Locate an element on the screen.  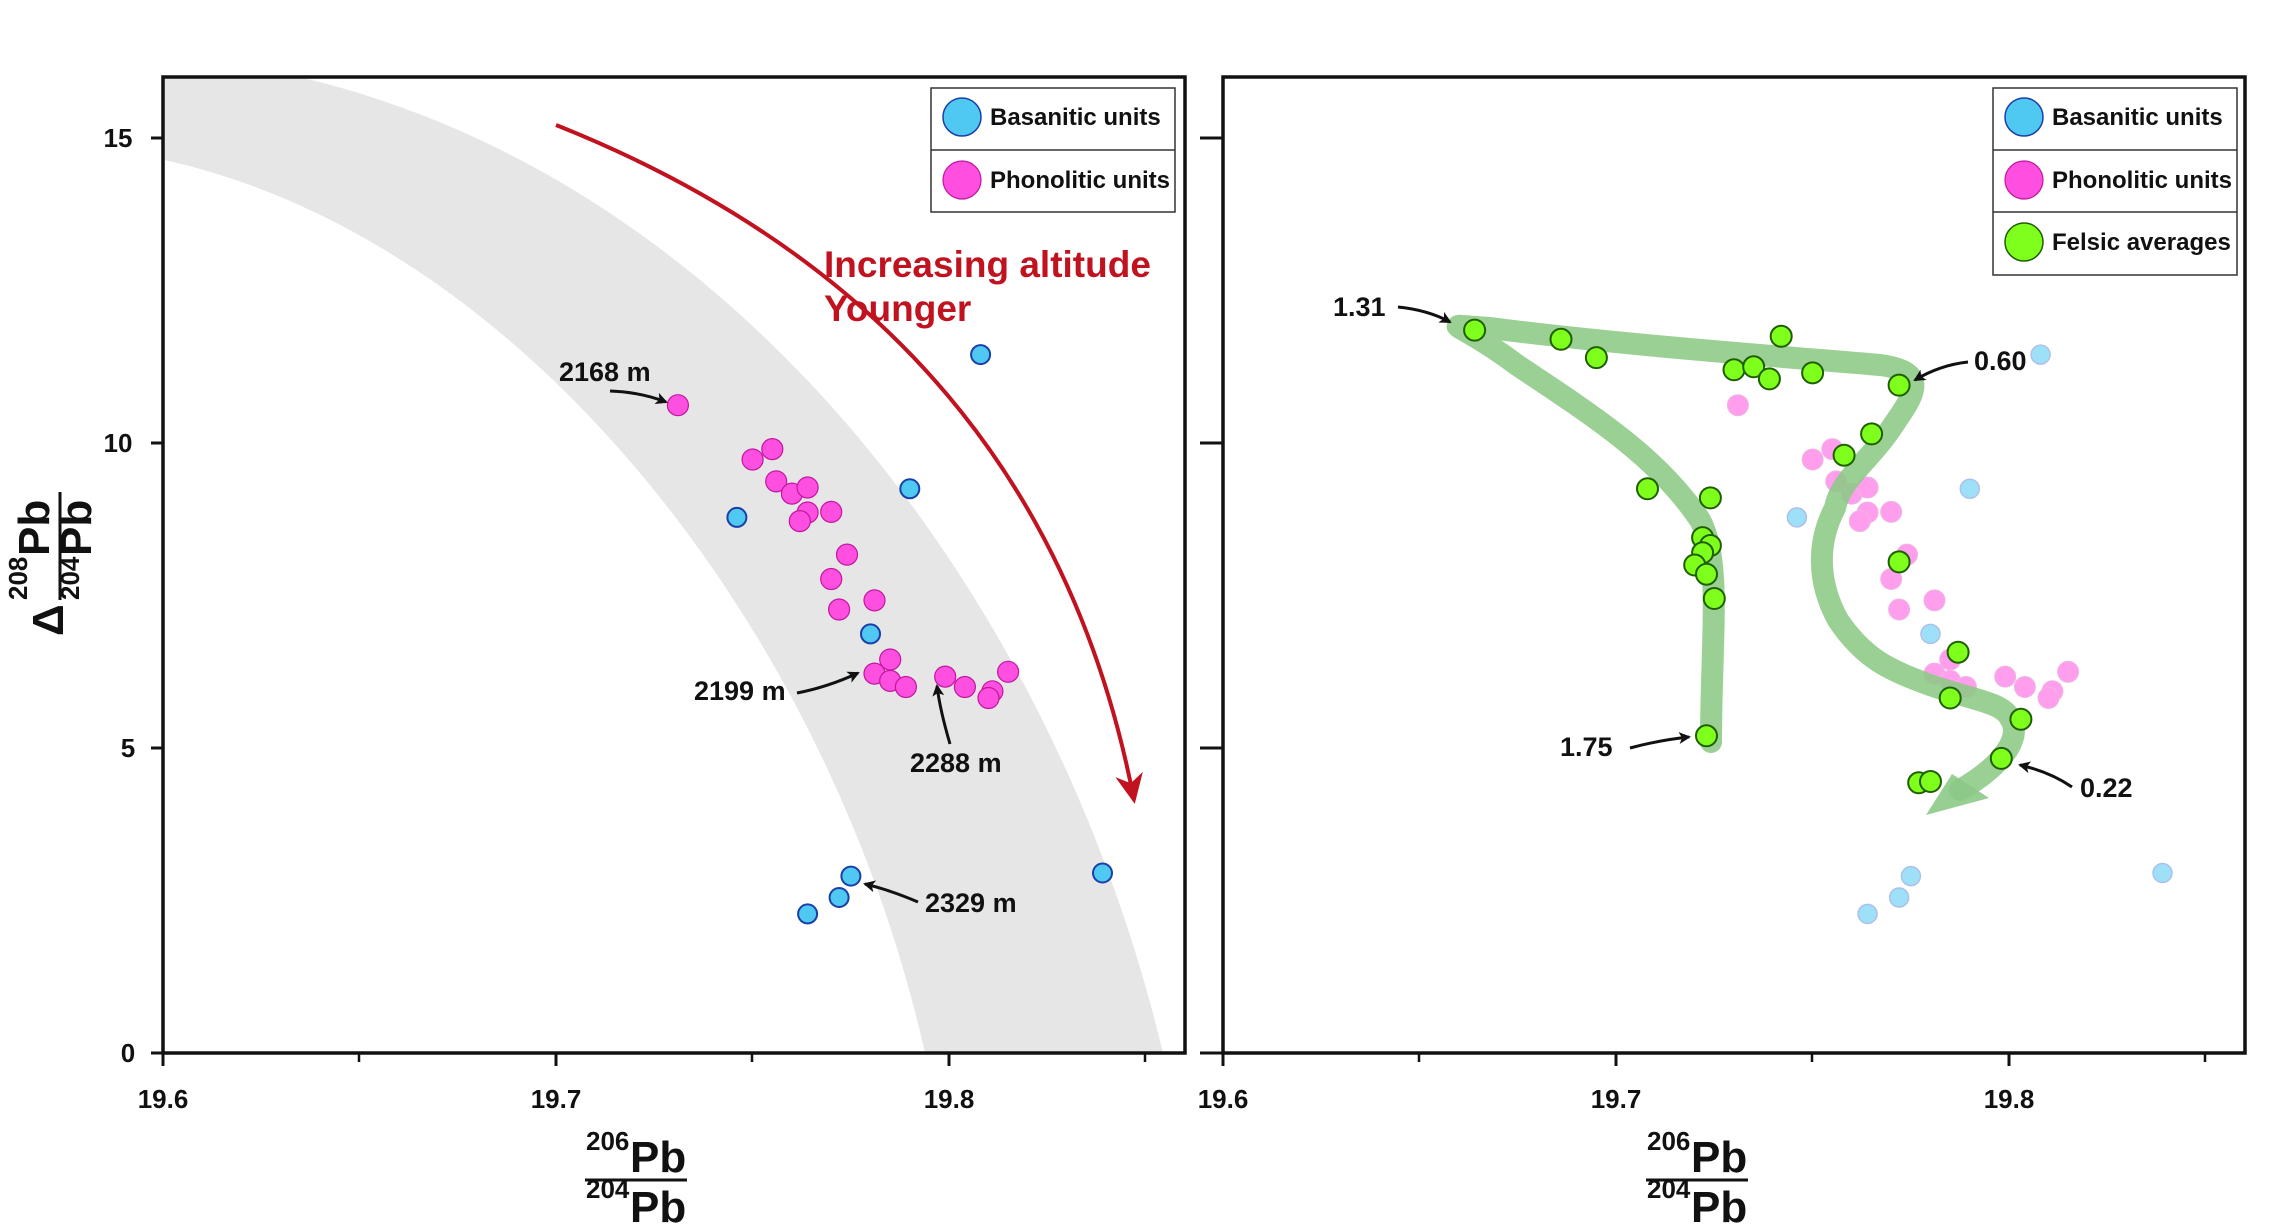
annotation-2288m: 2288 m is located at coordinates (956, 763).